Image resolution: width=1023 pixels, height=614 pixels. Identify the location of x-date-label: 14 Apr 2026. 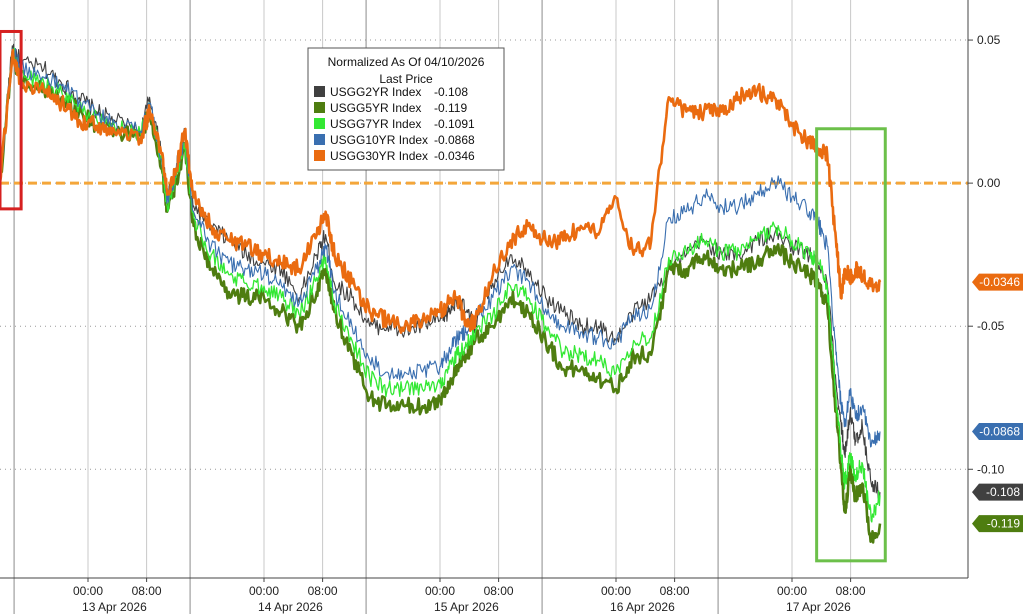
(290, 607).